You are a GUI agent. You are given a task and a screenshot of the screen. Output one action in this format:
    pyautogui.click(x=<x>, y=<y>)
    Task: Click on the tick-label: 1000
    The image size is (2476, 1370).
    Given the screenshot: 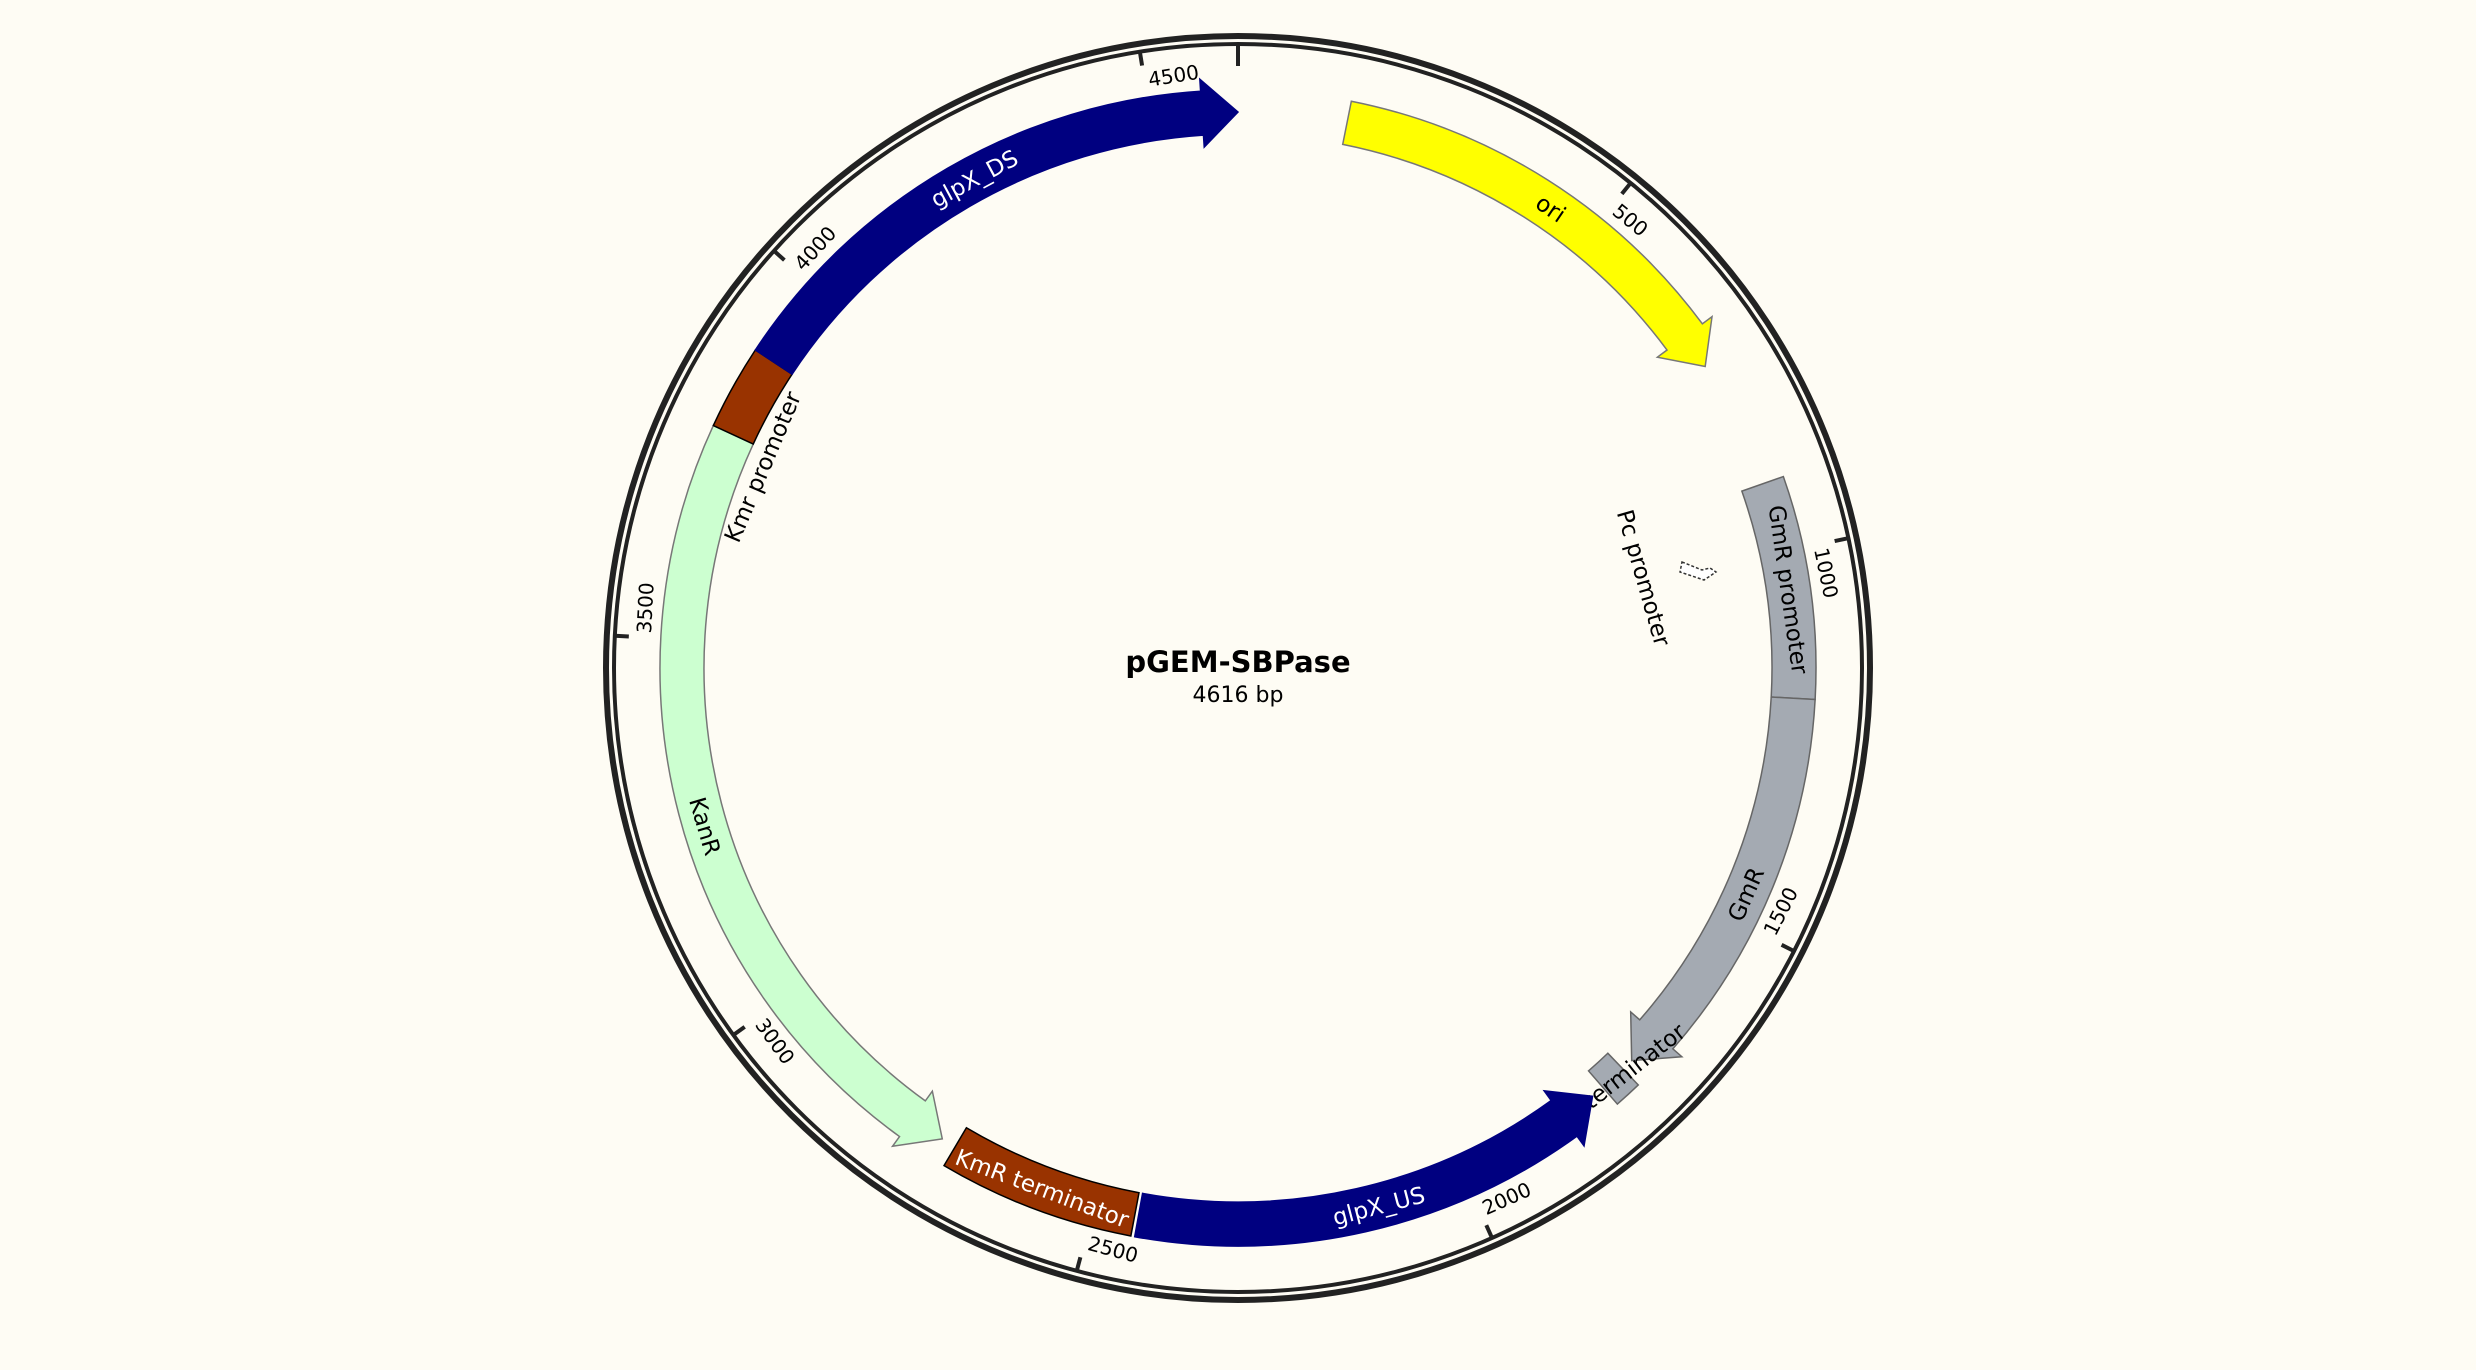 What is the action you would take?
    pyautogui.click(x=1826, y=573)
    